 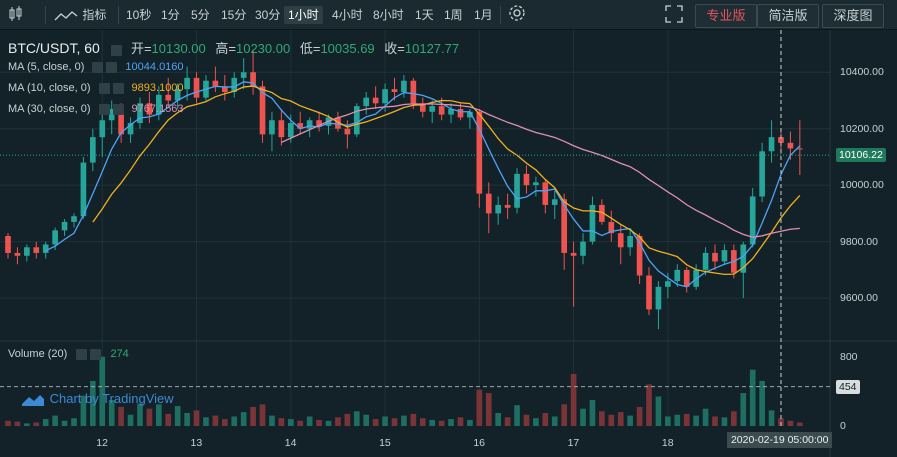 I want to click on candle-style-icon, so click(x=16, y=13).